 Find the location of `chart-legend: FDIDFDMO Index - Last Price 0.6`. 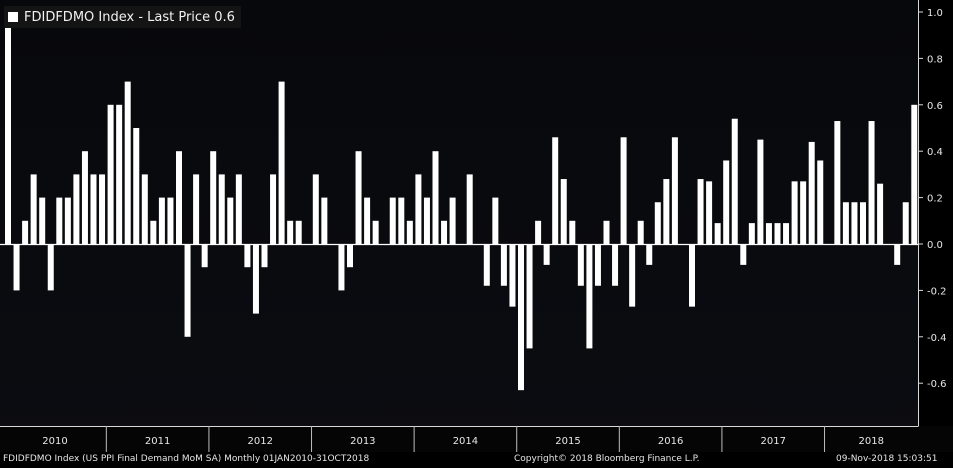

chart-legend: FDIDFDMO Index - Last Price 0.6 is located at coordinates (122, 17).